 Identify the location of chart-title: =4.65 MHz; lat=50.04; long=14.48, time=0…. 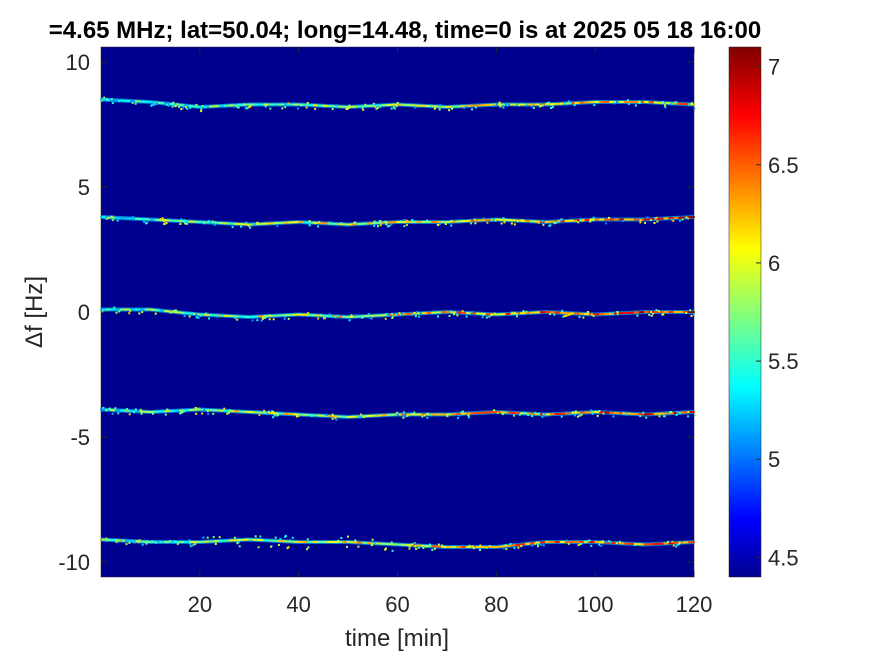
(405, 30).